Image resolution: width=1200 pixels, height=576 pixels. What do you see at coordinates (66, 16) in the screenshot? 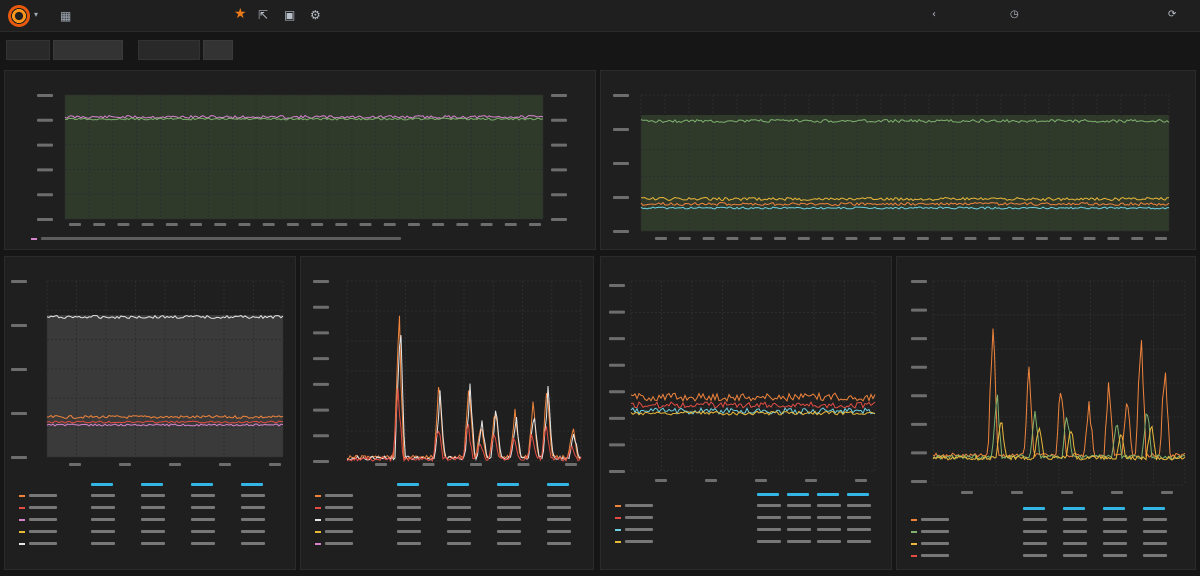
I see `dashboard-grid-icon: ▦` at bounding box center [66, 16].